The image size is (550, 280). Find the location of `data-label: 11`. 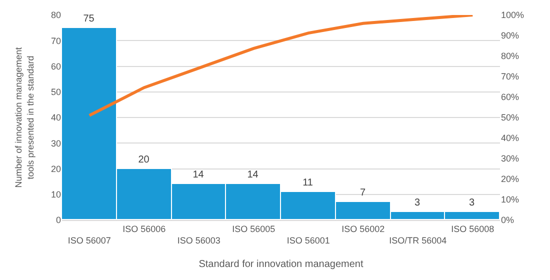

data-label: 11 is located at coordinates (308, 183).